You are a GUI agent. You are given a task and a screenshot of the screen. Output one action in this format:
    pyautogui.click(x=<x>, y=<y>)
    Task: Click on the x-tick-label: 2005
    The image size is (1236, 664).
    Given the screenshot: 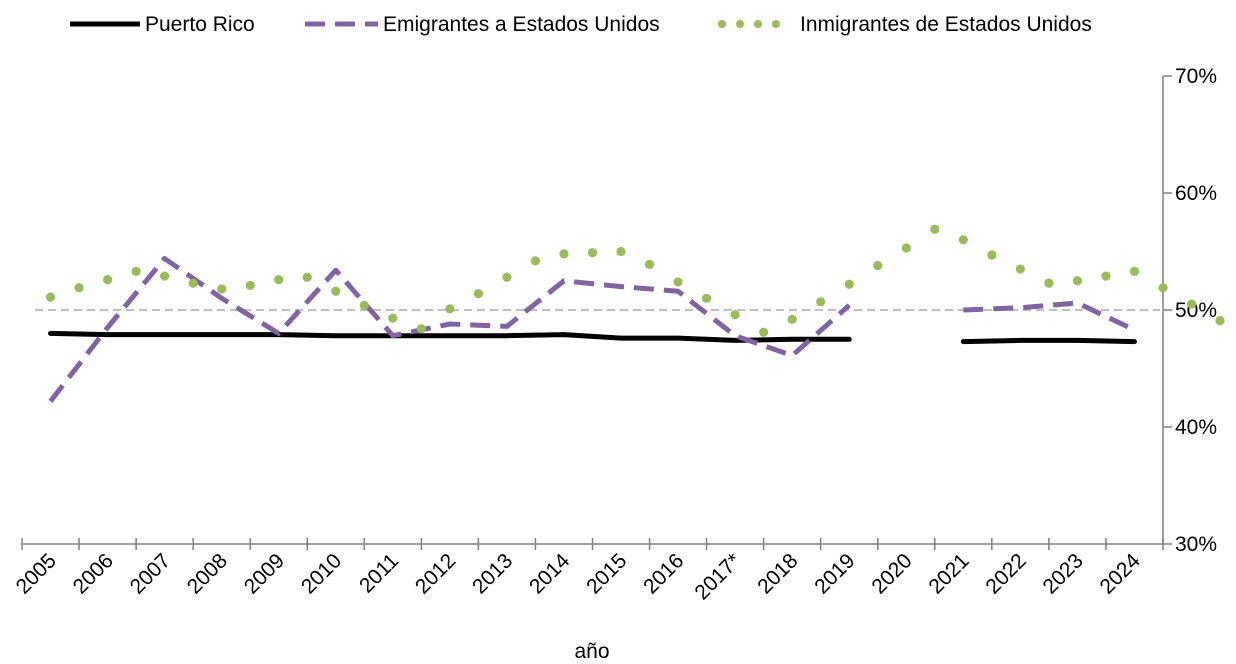 What is the action you would take?
    pyautogui.click(x=36, y=573)
    